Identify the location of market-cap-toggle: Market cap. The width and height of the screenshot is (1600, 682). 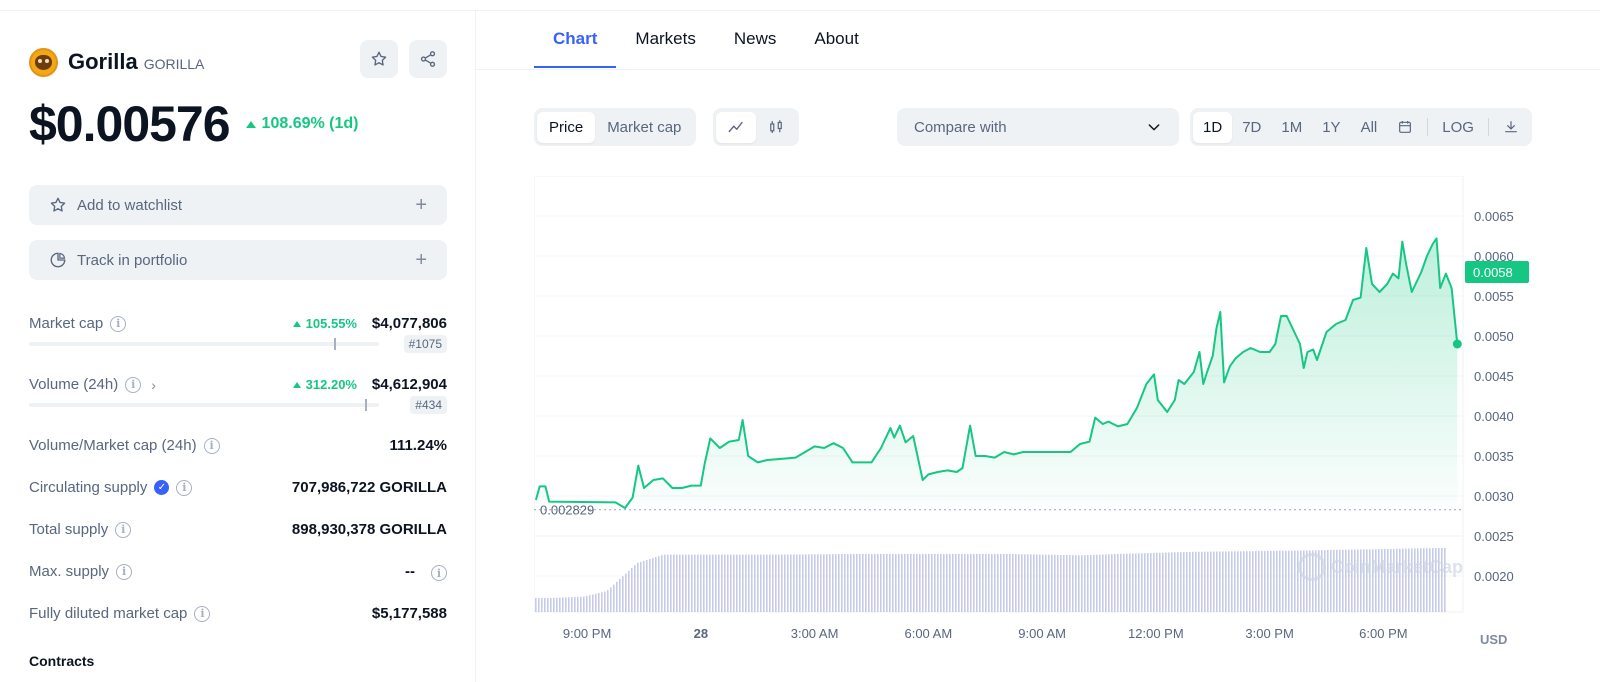
(644, 127).